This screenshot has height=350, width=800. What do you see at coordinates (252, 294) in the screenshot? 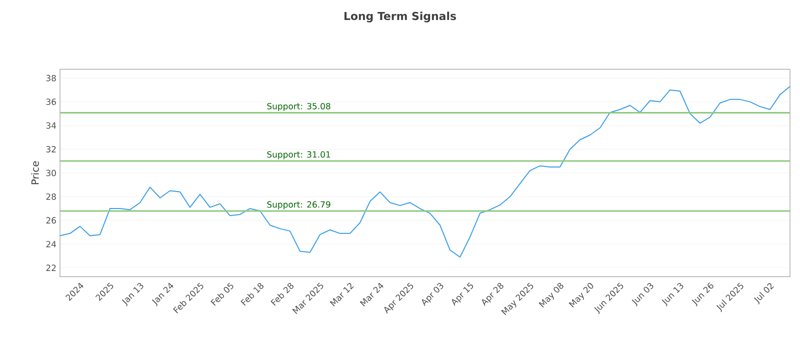
I see `x-tick-label: Feb 18` at bounding box center [252, 294].